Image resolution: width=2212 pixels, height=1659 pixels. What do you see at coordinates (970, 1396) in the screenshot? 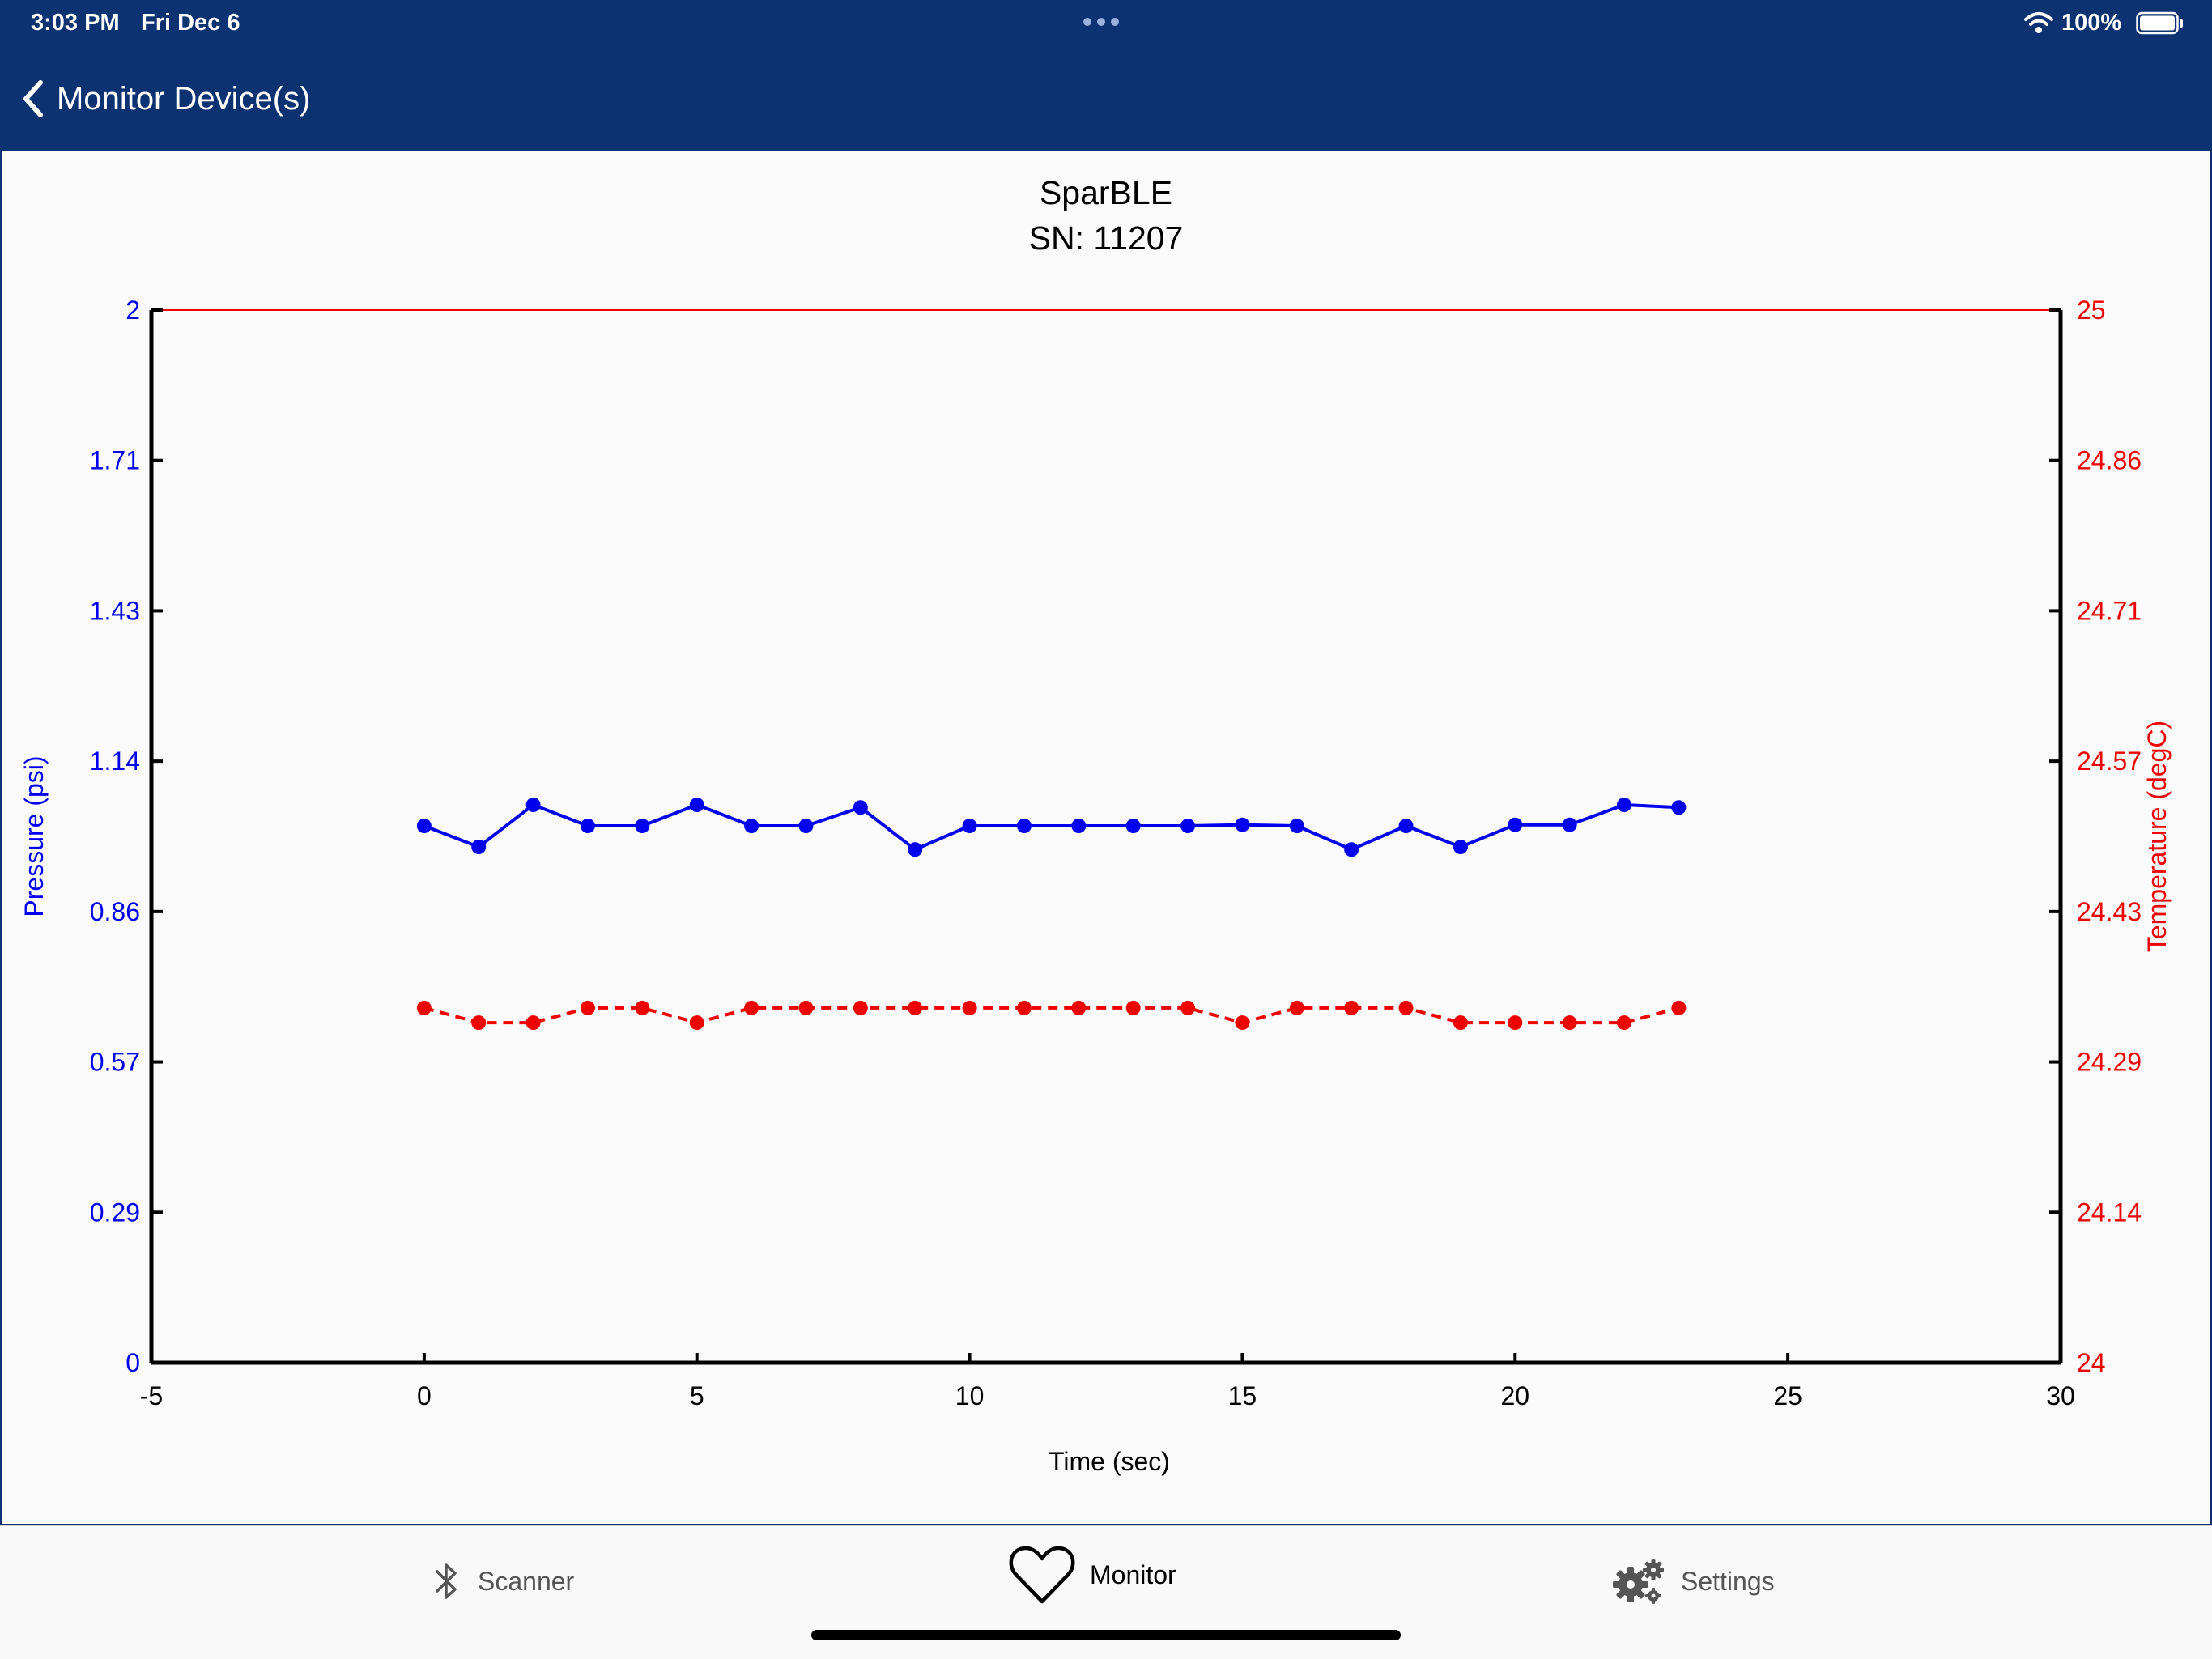
I see `x-tick-label: 10` at bounding box center [970, 1396].